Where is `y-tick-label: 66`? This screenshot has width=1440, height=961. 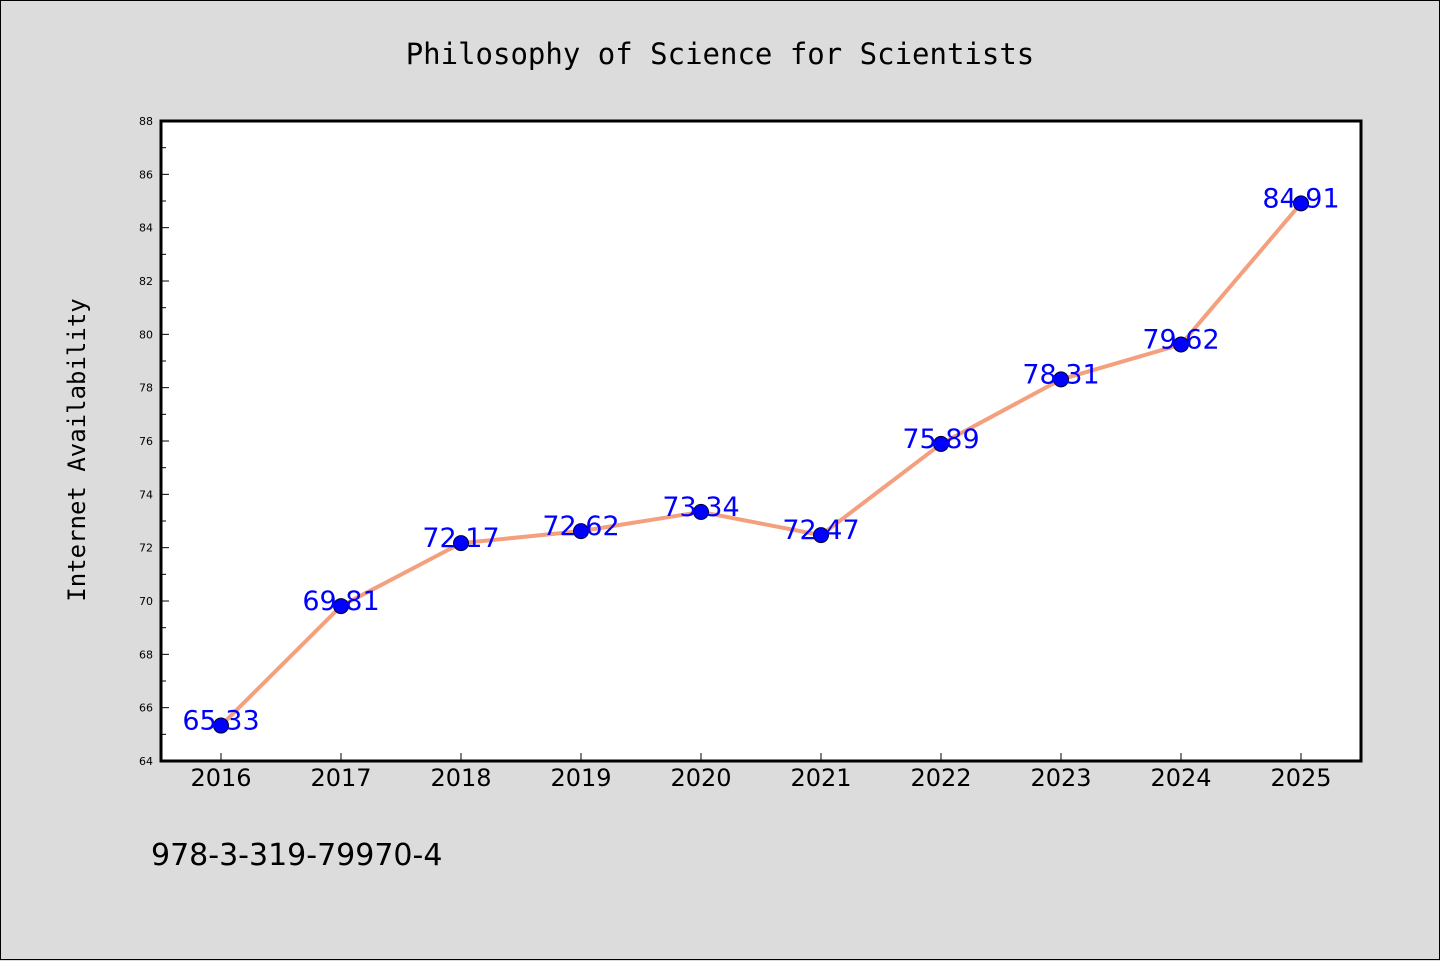
y-tick-label: 66 is located at coordinates (146, 708).